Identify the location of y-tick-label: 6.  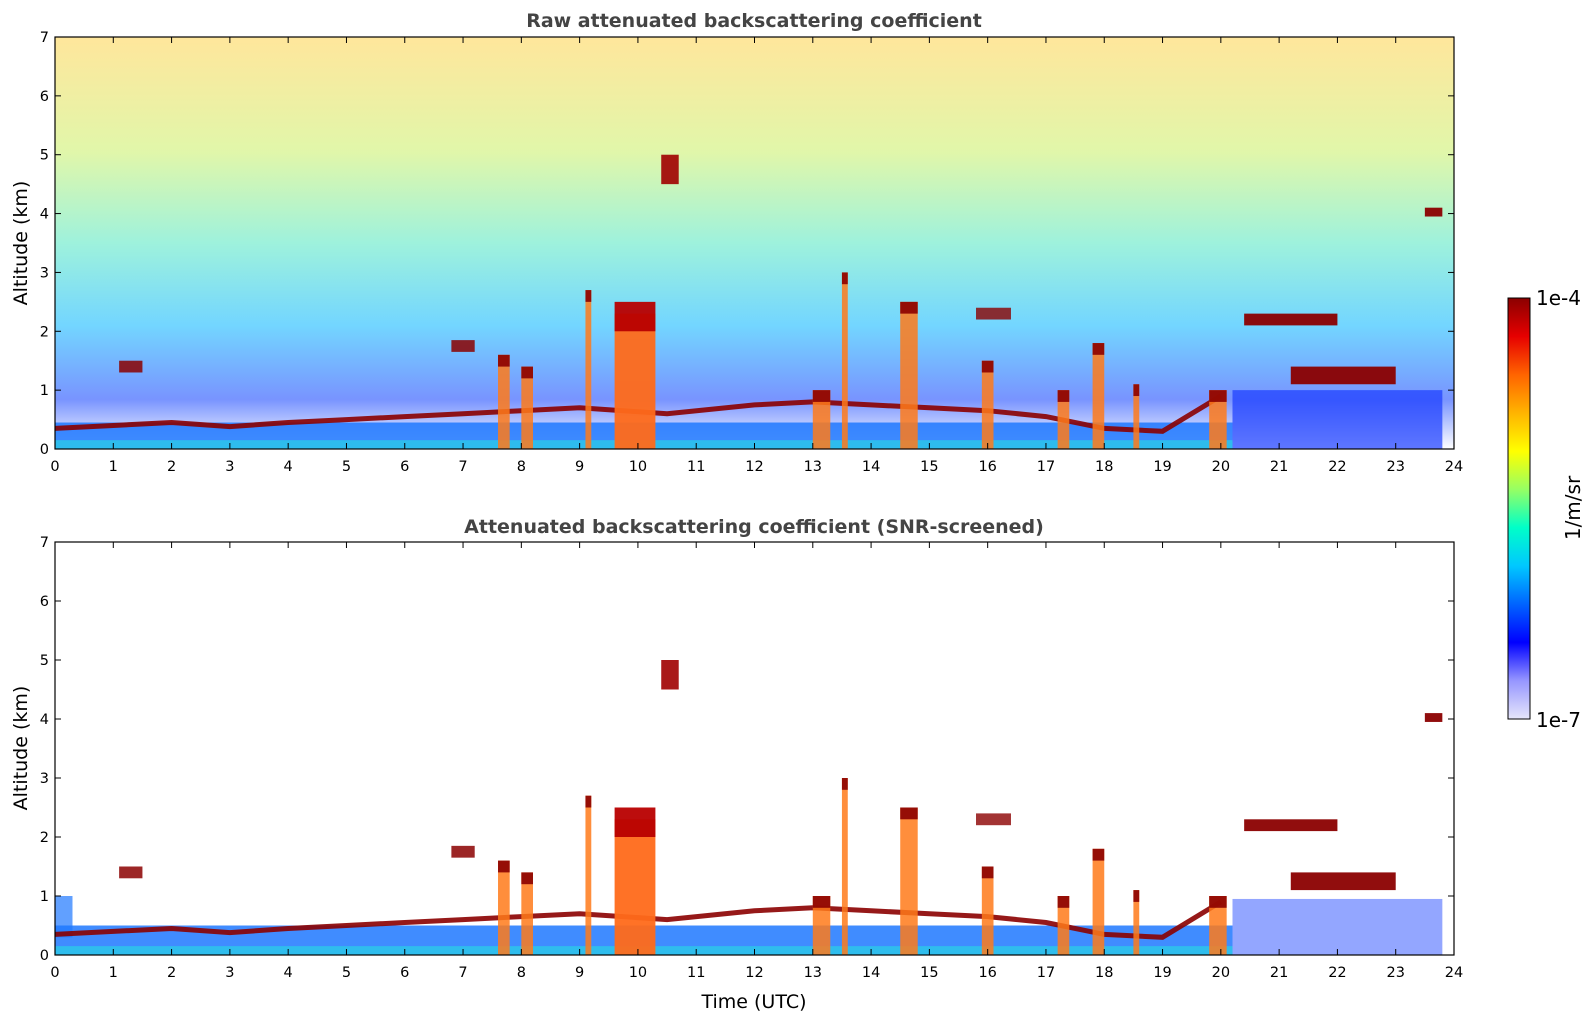
(44, 602).